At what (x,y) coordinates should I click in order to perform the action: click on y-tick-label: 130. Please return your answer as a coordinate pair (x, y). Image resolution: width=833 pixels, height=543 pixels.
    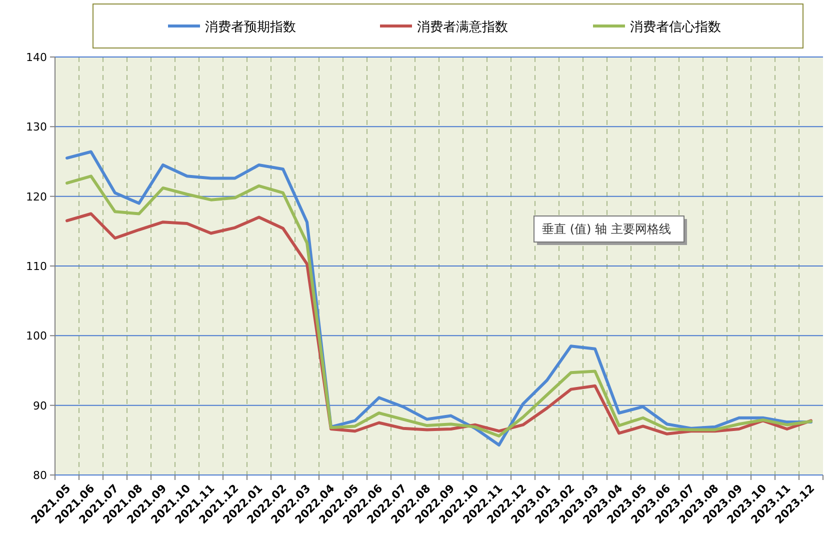
    Looking at the image, I should click on (36, 127).